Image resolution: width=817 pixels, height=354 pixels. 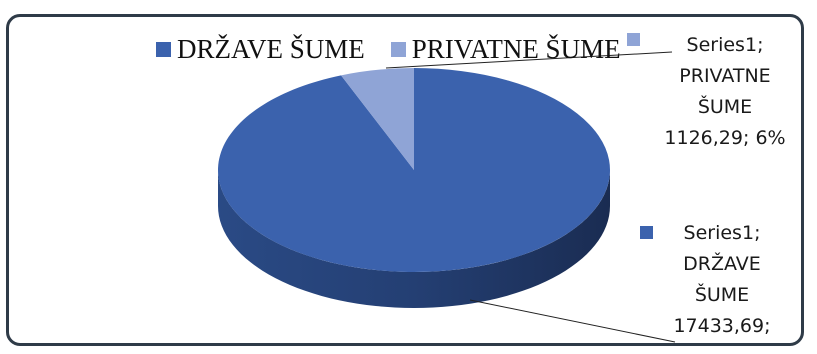 I want to click on leader-line-privatne, so click(x=529, y=60).